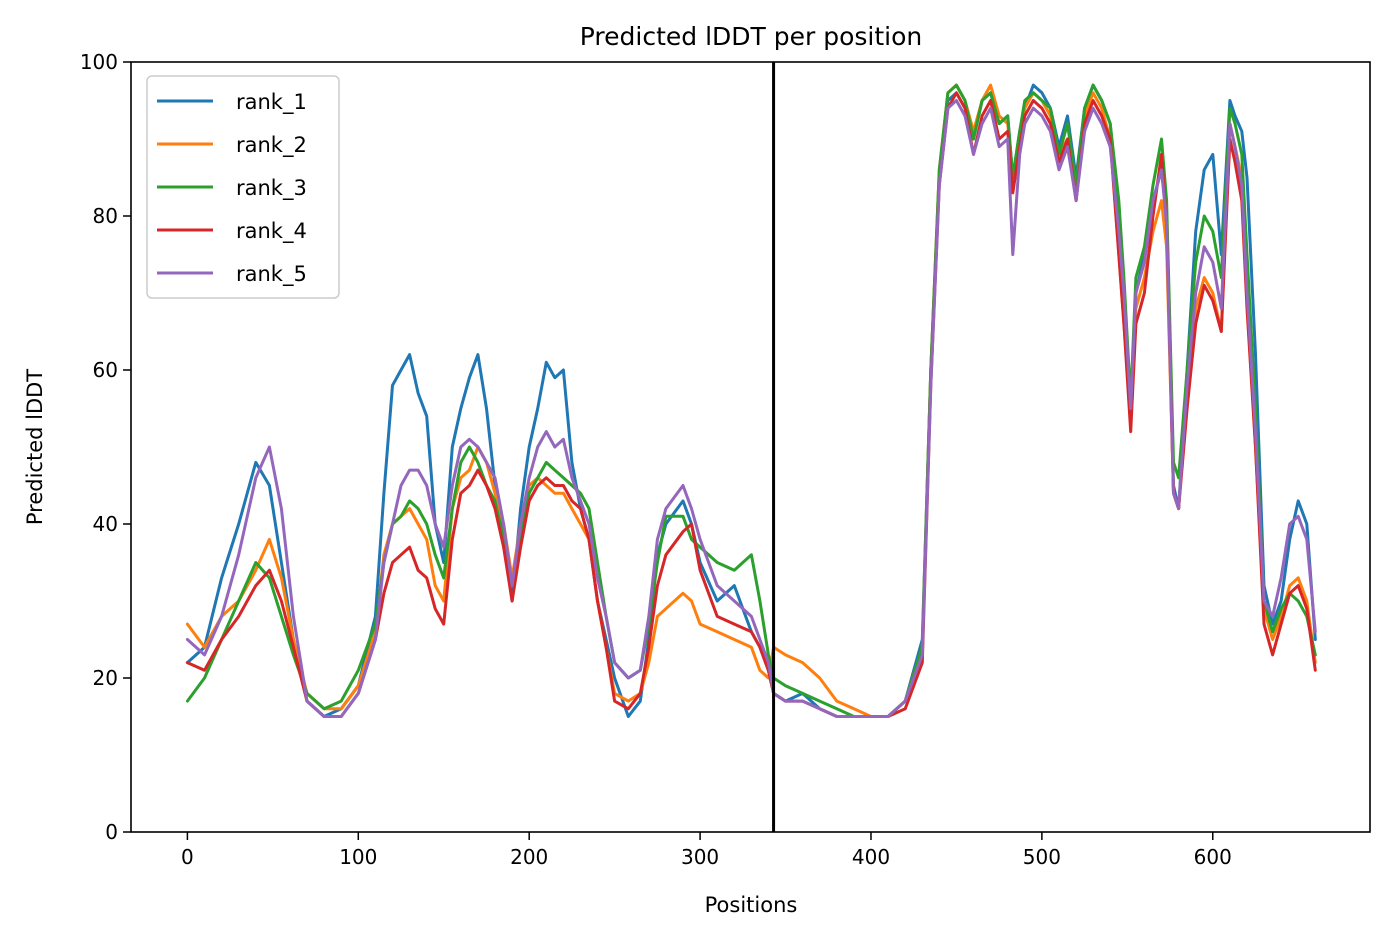 This screenshot has height=939, width=1391. Describe the element at coordinates (105, 524) in the screenshot. I see `y-tick-label: 40` at that location.